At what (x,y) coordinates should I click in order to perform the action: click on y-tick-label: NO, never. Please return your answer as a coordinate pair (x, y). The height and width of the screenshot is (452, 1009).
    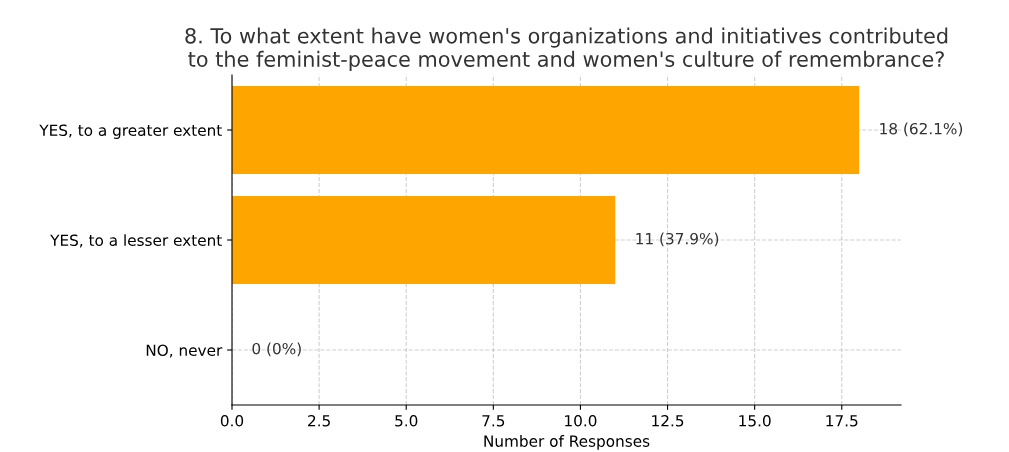
    Looking at the image, I should click on (184, 351).